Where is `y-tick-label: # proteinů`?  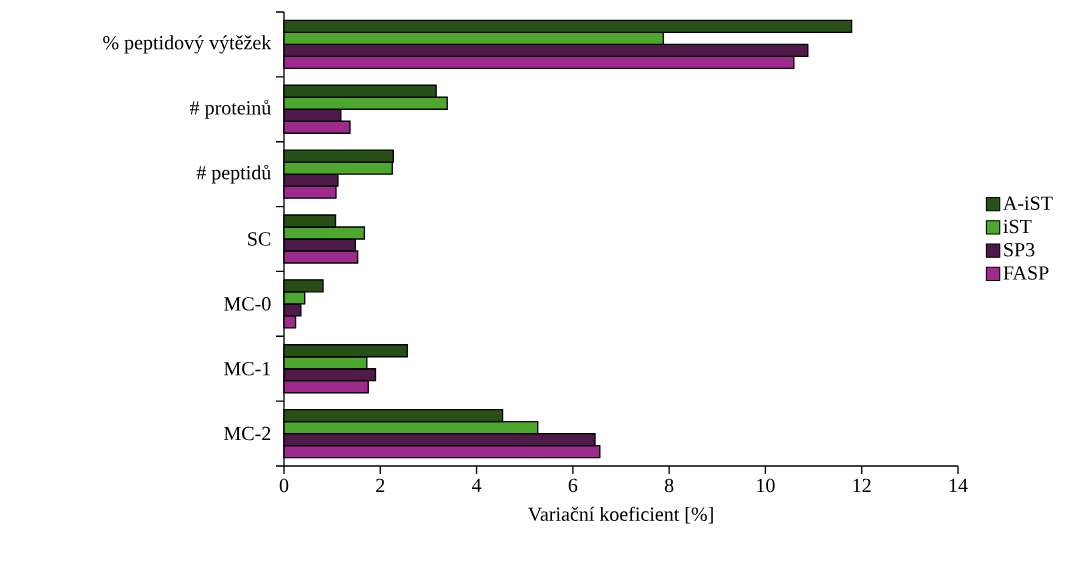
y-tick-label: # proteinů is located at coordinates (230, 109).